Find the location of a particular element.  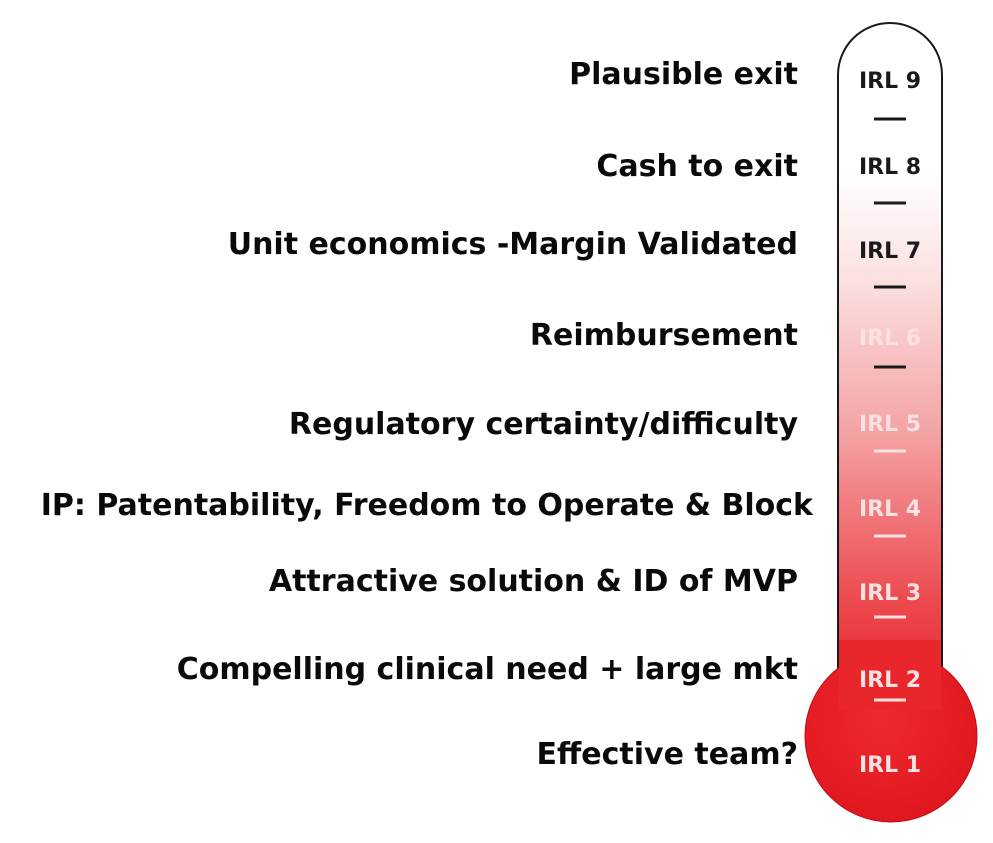

irl-code-8: IRL 8 is located at coordinates (890, 167).